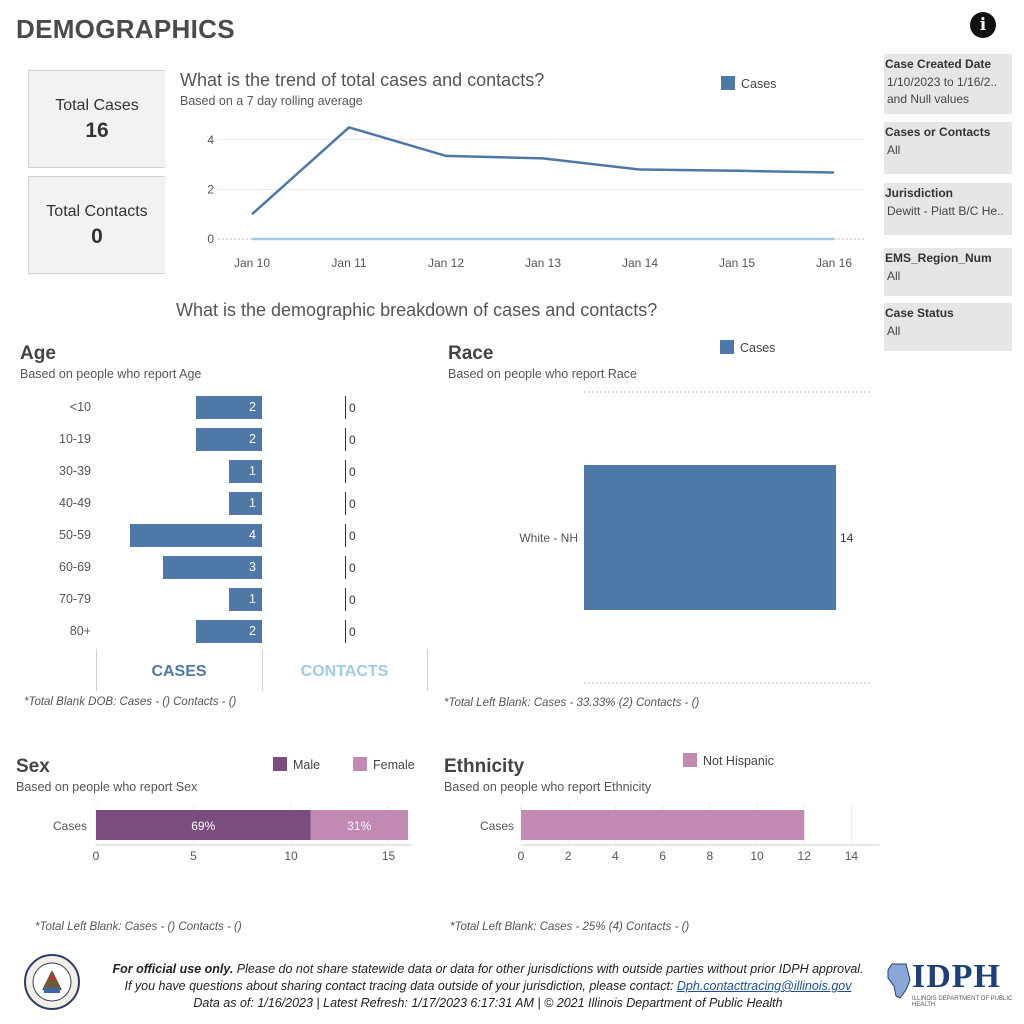 The width and height of the screenshot is (1024, 1024). I want to click on age-cases-value: 4, so click(252, 535).